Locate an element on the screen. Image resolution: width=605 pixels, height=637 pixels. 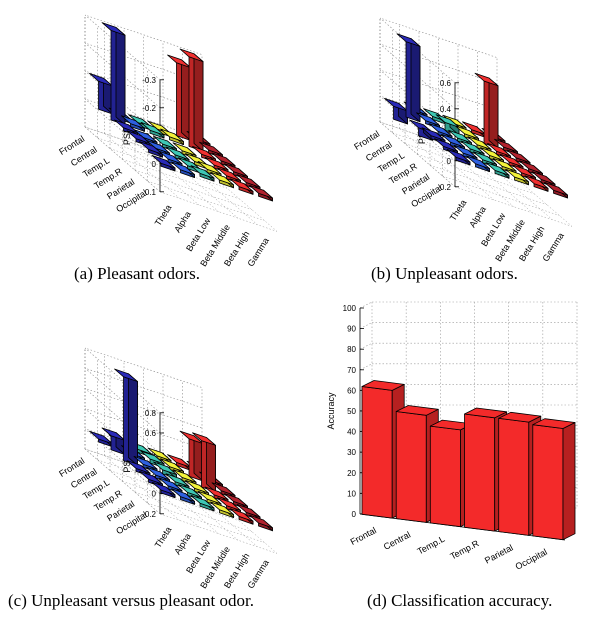
chart-d-category-label: Parietal is located at coordinates (499, 553).